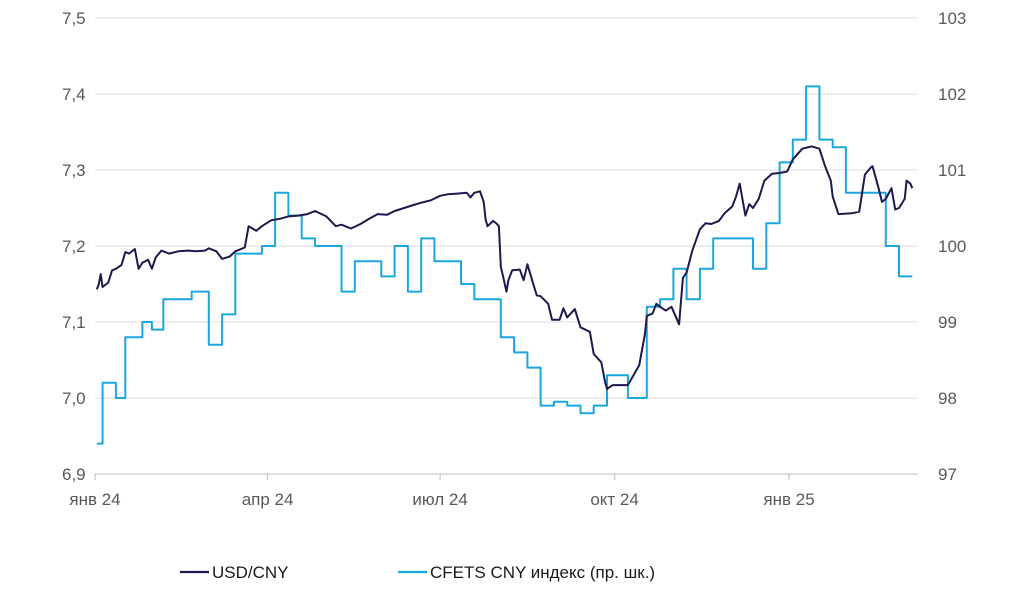 This screenshot has height=595, width=1024. I want to click on left-axis: 7,5 7,4 7,3 7,2 7,1 7,0 6,9, so click(74, 246).